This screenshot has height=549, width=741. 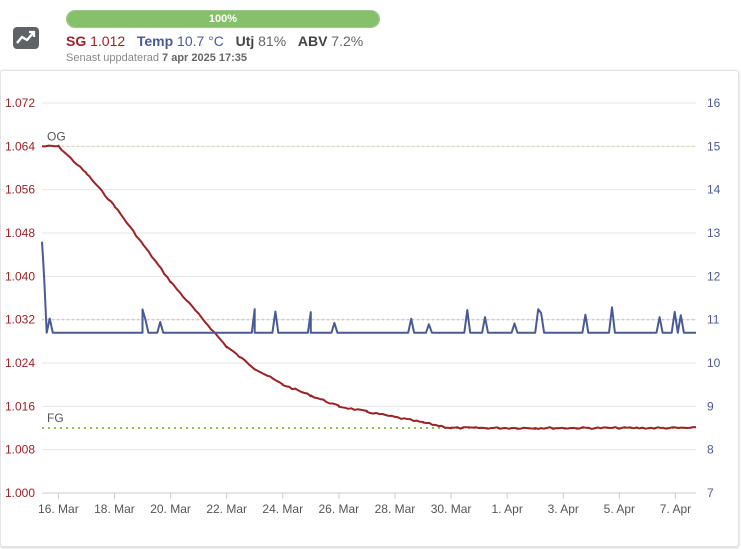 I want to click on y-left-tick-label: 1.032, so click(x=20, y=320).